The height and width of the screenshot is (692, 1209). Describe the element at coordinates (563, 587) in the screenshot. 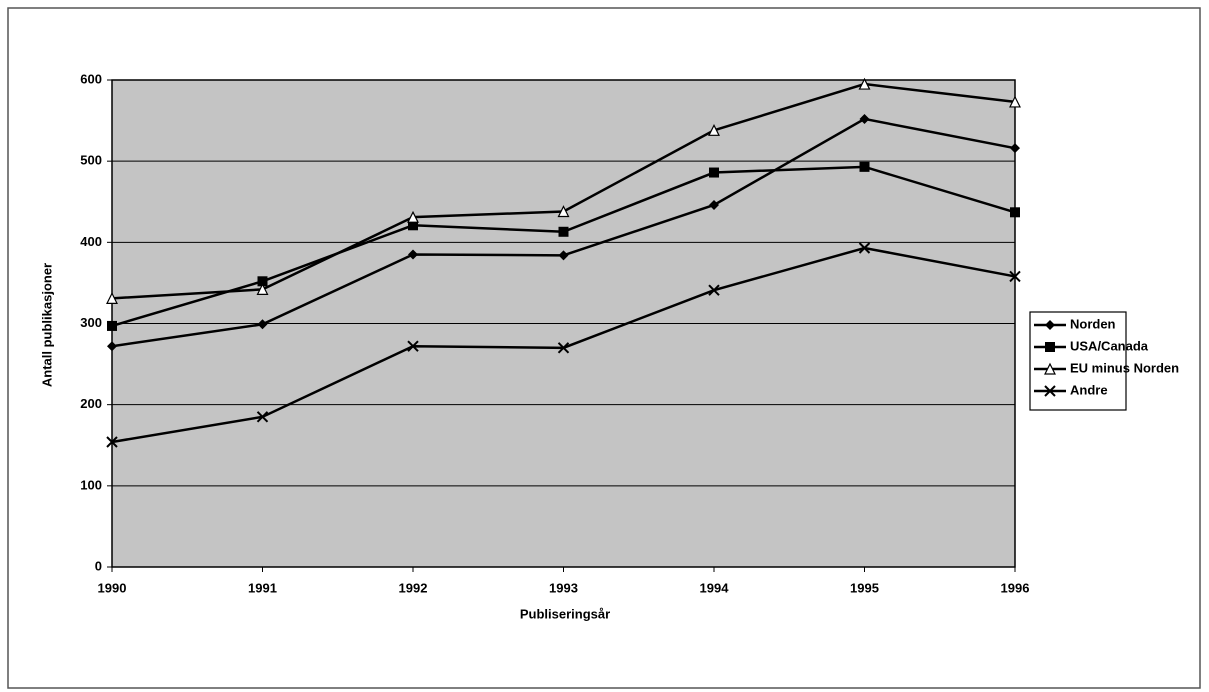

I see `x-tick-label: 1993` at that location.